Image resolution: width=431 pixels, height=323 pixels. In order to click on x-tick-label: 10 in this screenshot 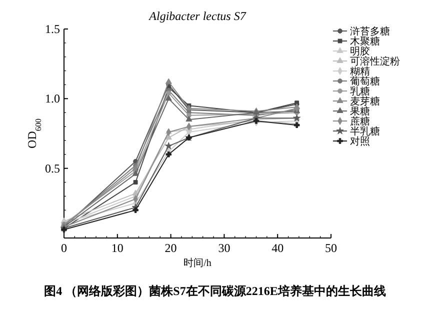, I will do `click(117, 248)`.